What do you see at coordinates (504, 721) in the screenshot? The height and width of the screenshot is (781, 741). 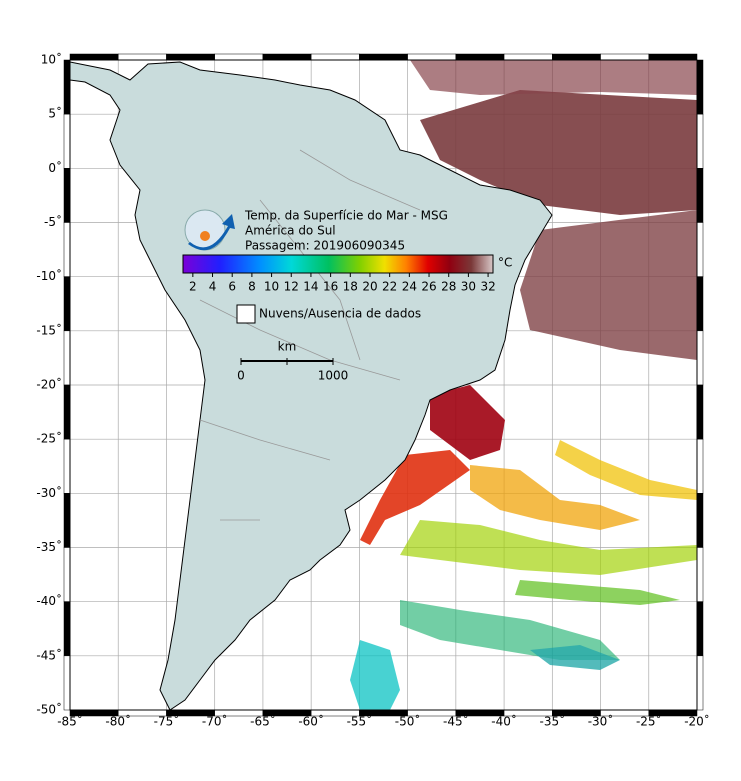 I see `lon-tick-label: -40˚` at bounding box center [504, 721].